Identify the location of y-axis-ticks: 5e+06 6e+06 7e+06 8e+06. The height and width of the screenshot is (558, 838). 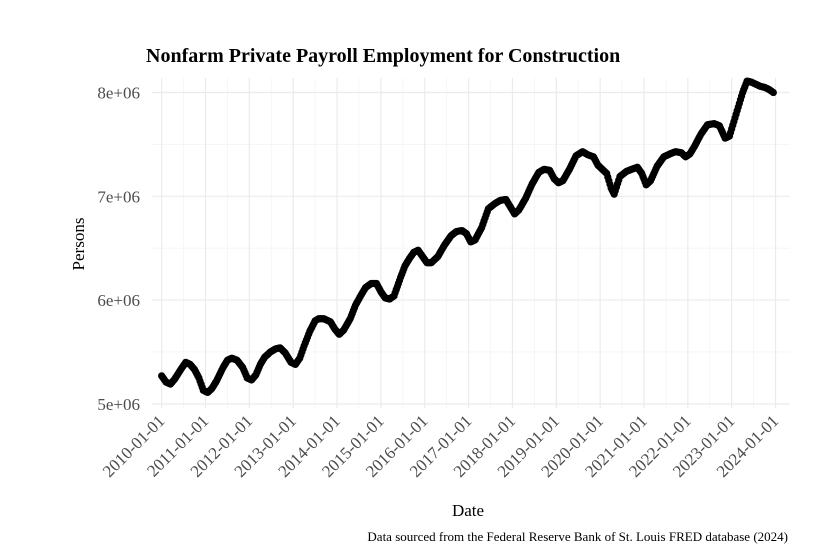
(118, 249).